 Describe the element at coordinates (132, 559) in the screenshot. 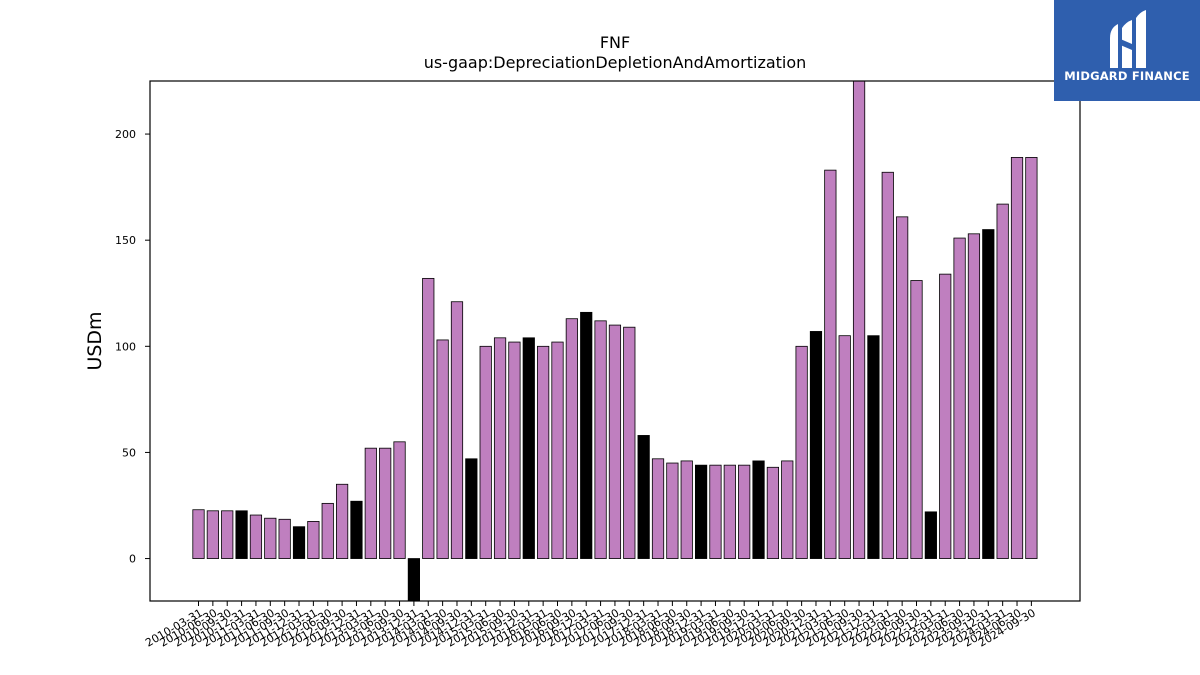

I see `y-tick-label: 0` at that location.